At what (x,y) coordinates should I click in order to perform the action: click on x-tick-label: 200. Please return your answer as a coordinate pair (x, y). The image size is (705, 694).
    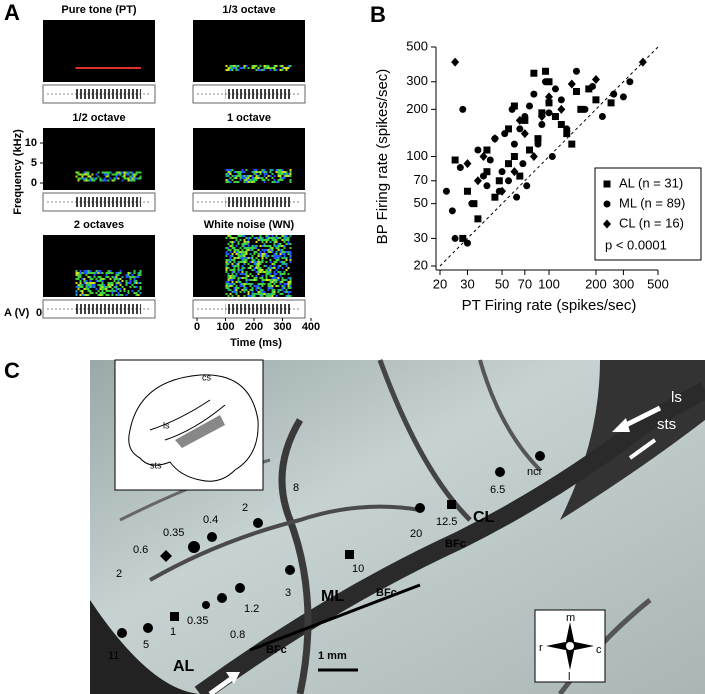
    Looking at the image, I should click on (596, 283).